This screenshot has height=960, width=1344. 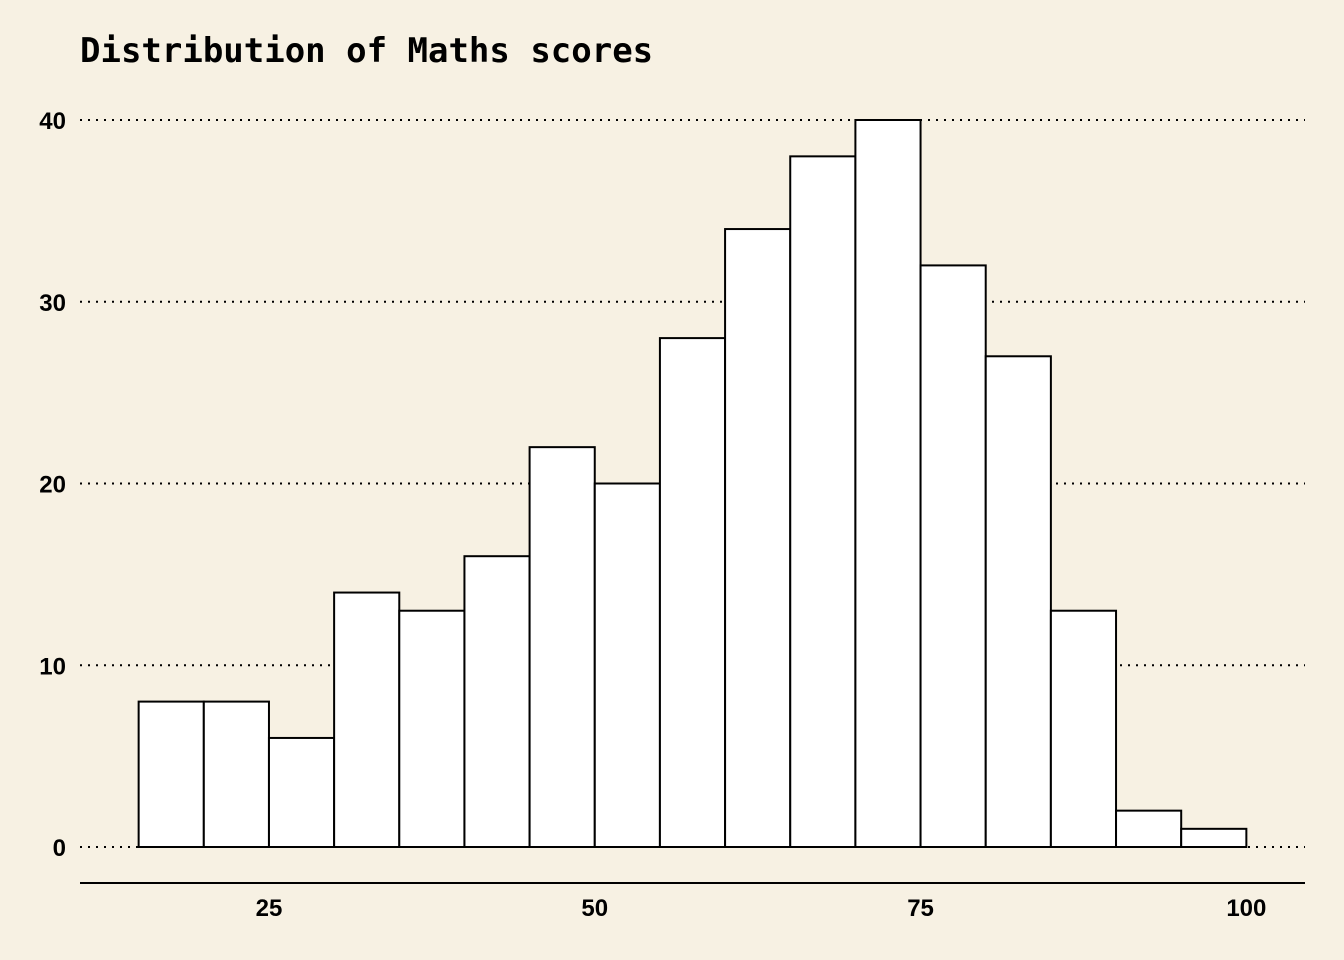 What do you see at coordinates (269, 908) in the screenshot?
I see `x-tick-label: 25` at bounding box center [269, 908].